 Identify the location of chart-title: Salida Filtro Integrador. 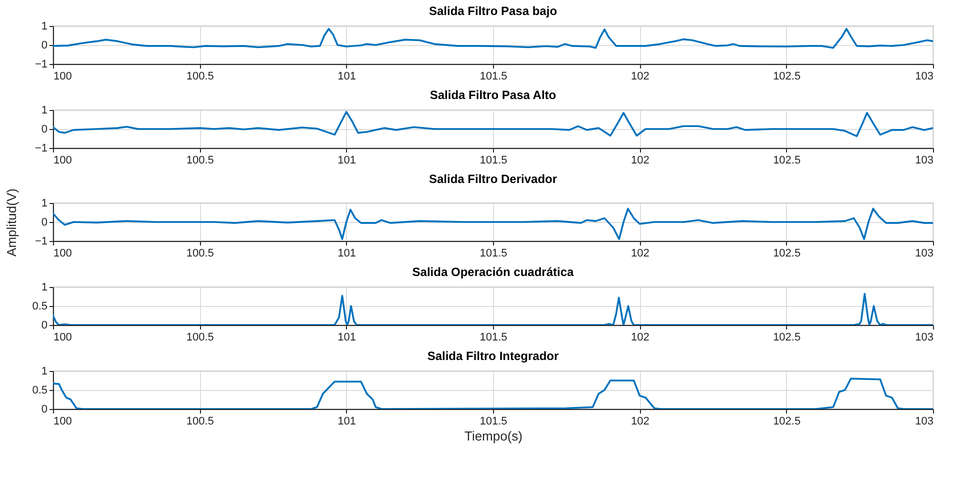
(493, 356).